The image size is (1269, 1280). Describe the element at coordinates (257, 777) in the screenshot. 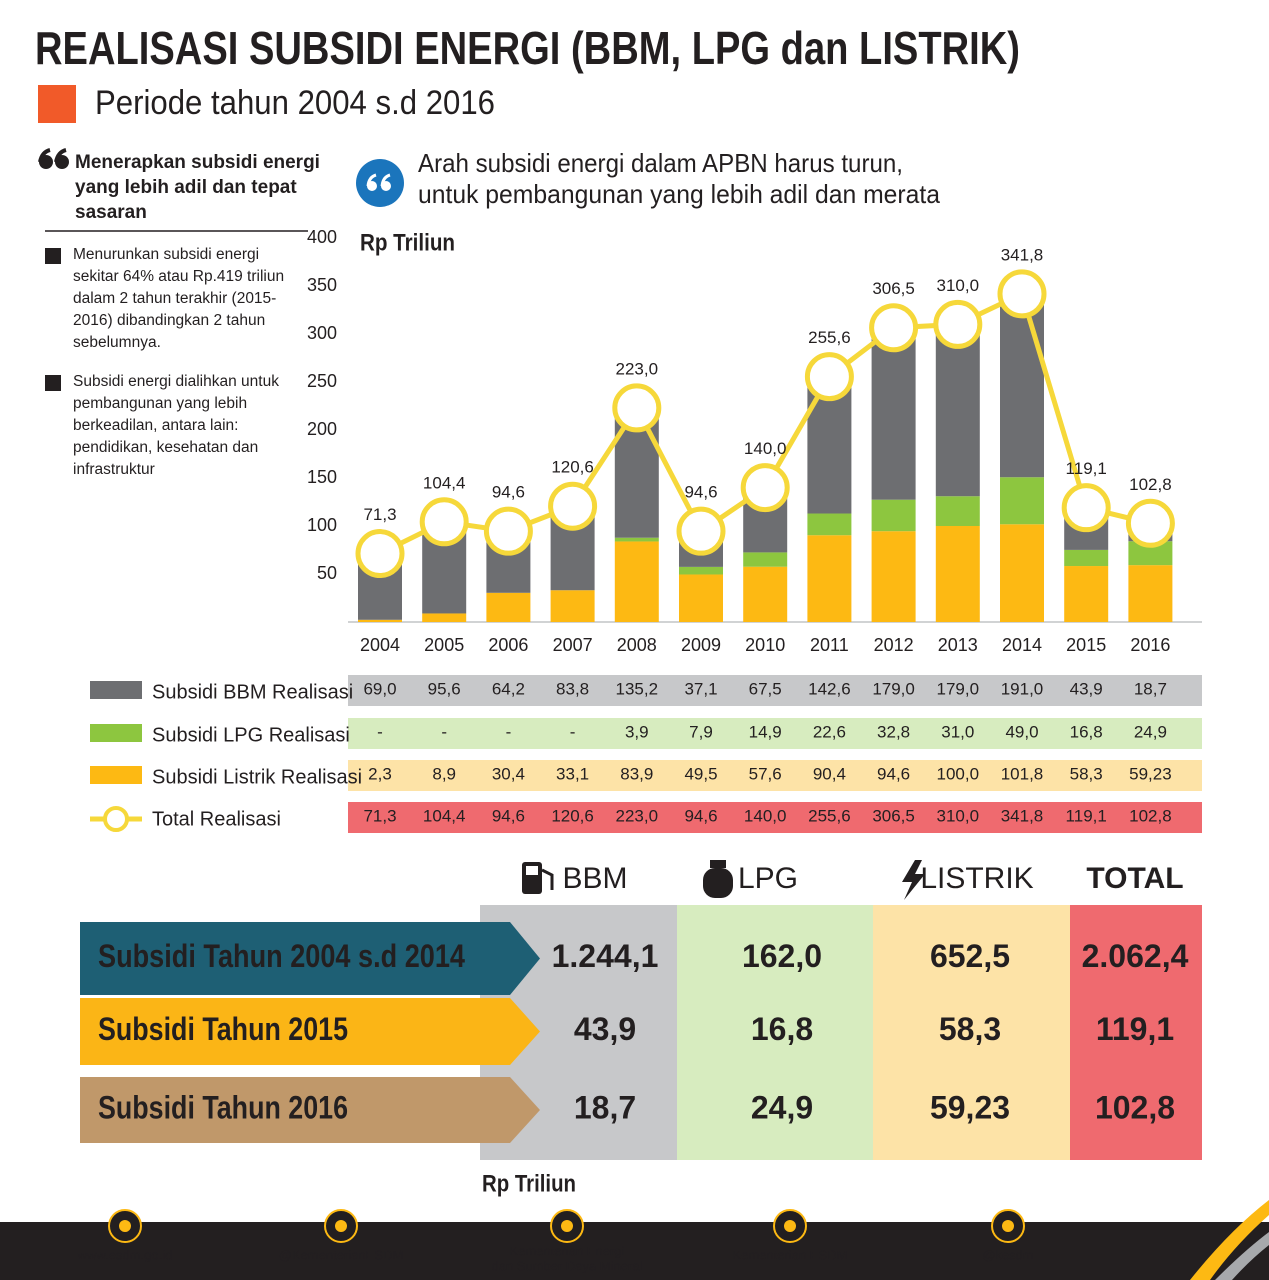

I see `legend-label: Subsidi Listrik Realisasi` at that location.